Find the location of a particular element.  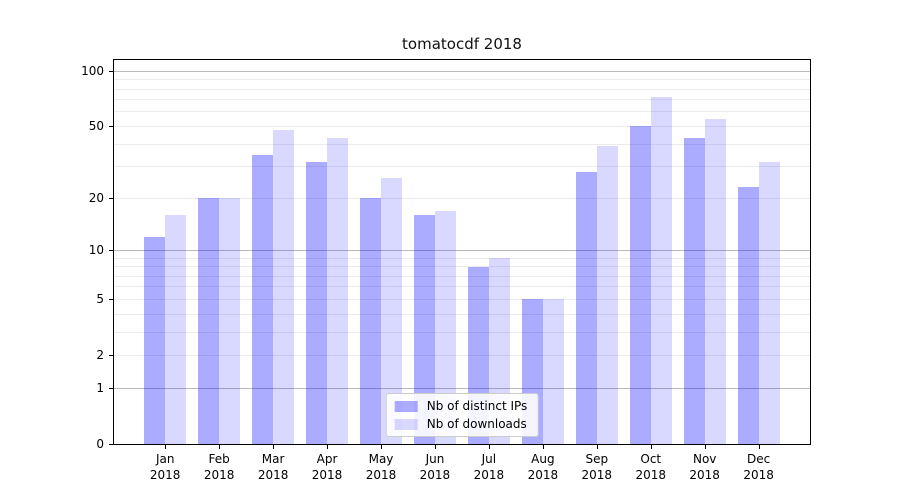

y-tick-label-10: 10 is located at coordinates (96, 250).